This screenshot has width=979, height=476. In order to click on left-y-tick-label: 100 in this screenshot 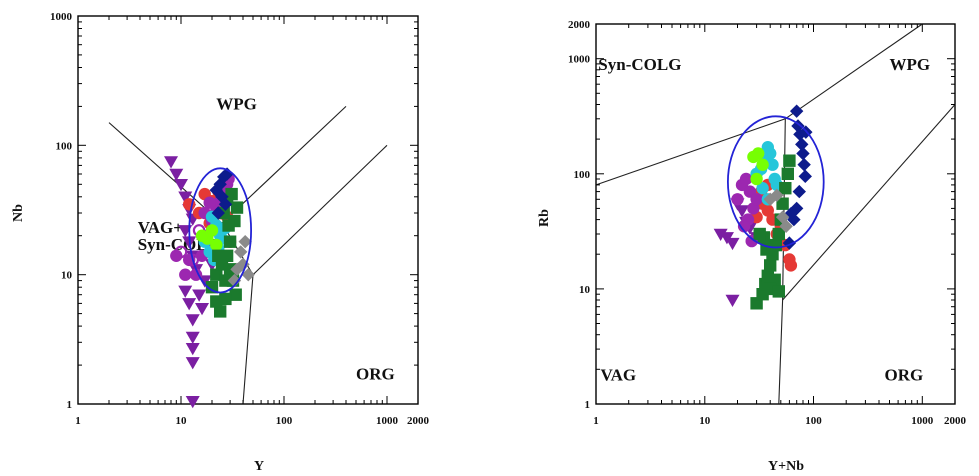, I will do `click(64, 146)`.